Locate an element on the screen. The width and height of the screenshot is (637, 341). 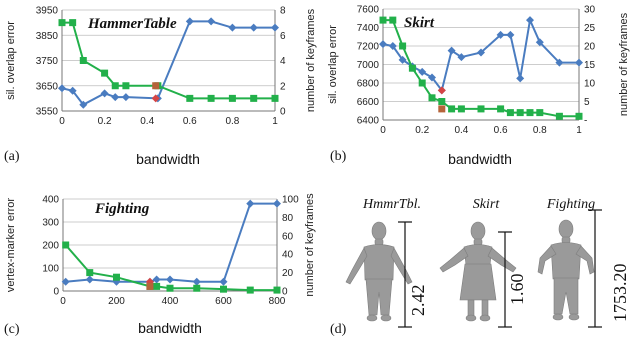
y-tick-label: 300 is located at coordinates (50, 223).